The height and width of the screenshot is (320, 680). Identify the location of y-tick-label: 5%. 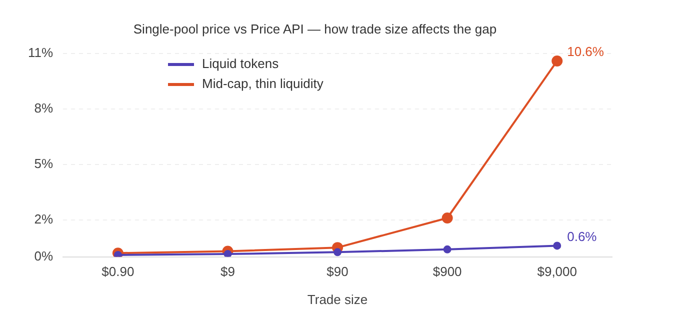
(44, 164).